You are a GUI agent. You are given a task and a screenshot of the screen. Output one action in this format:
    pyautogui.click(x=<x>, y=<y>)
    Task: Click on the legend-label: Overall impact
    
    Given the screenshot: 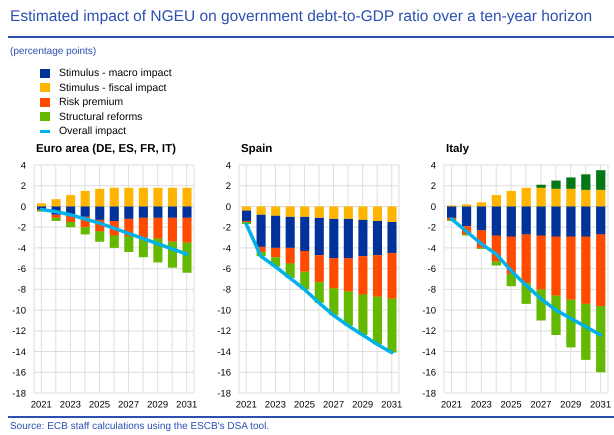 What is the action you would take?
    pyautogui.click(x=92, y=131)
    